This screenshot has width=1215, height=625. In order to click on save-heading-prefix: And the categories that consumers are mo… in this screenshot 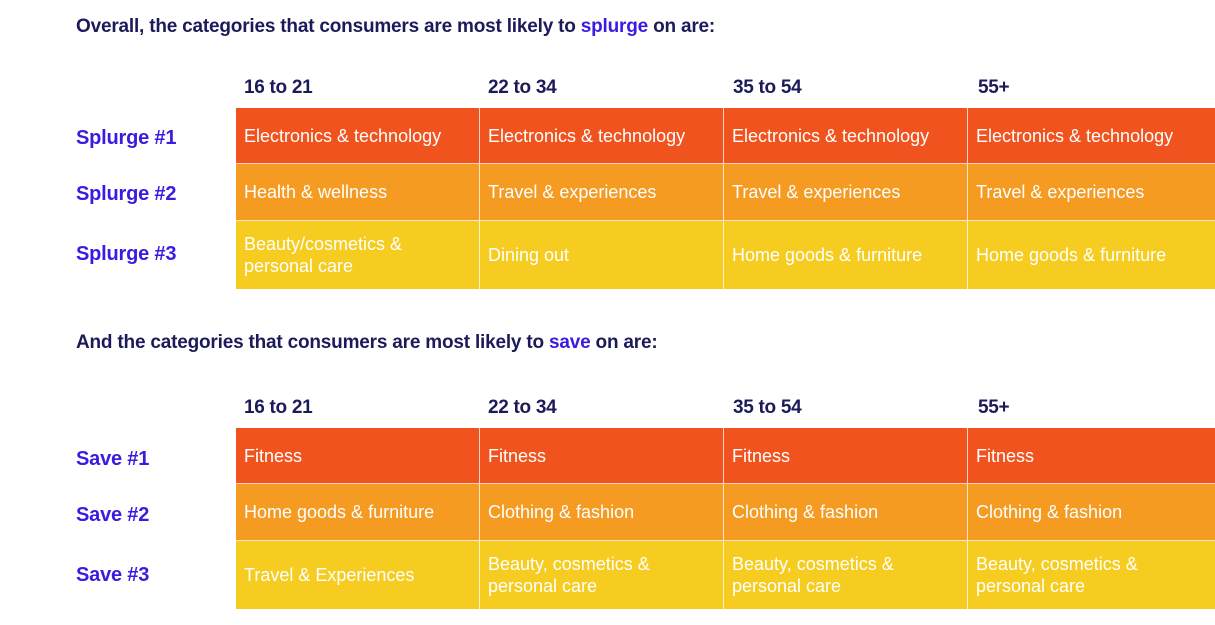, I will do `click(312, 342)`.